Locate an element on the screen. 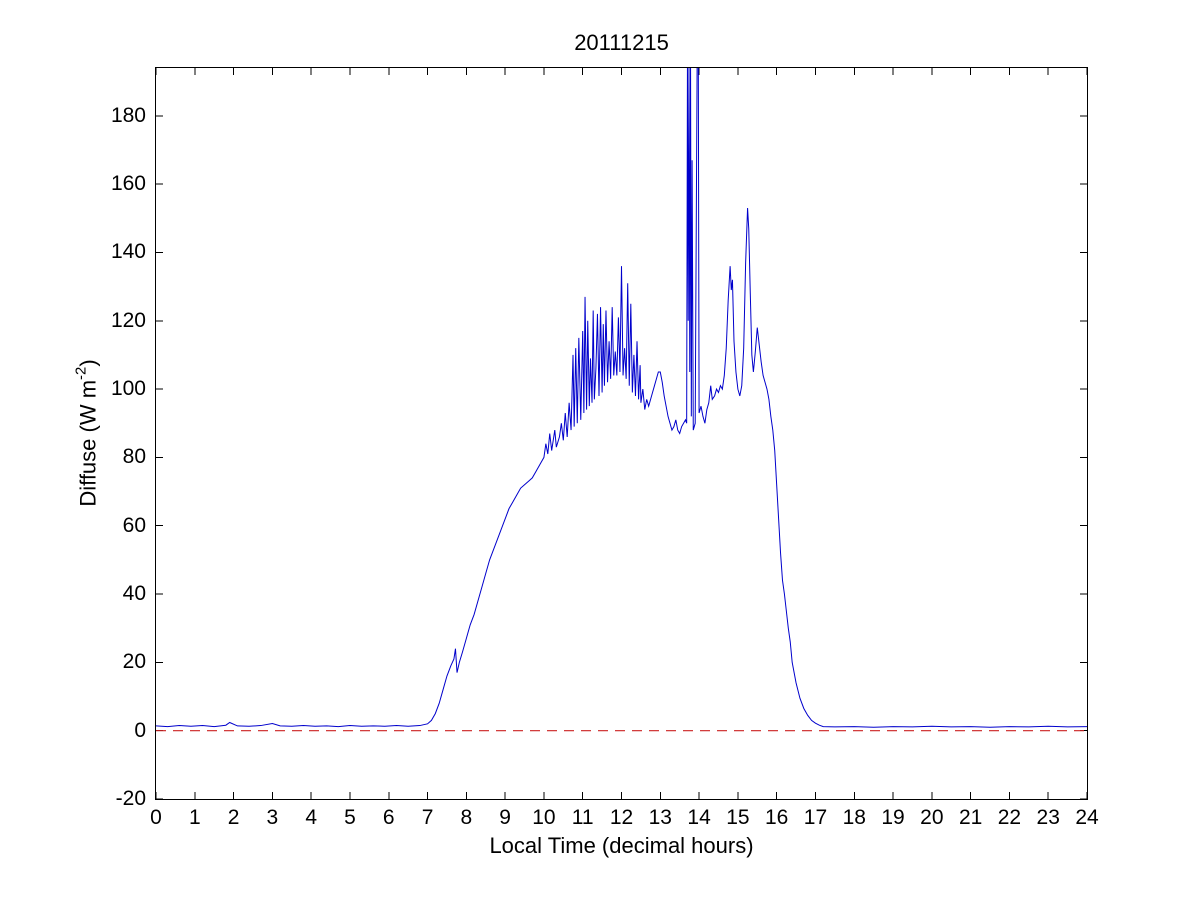 The image size is (1201, 900). x-tick-label: 15 is located at coordinates (738, 817).